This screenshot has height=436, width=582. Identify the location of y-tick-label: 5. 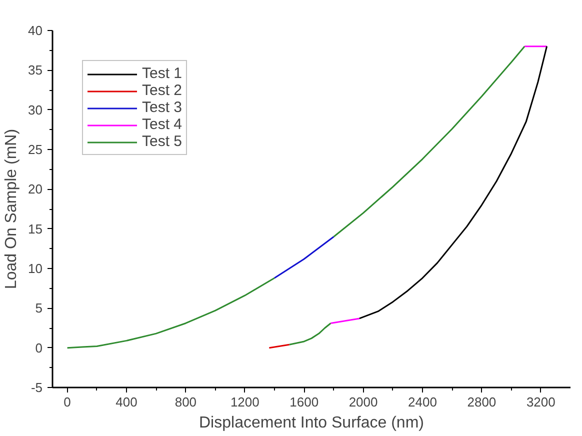
(39, 308).